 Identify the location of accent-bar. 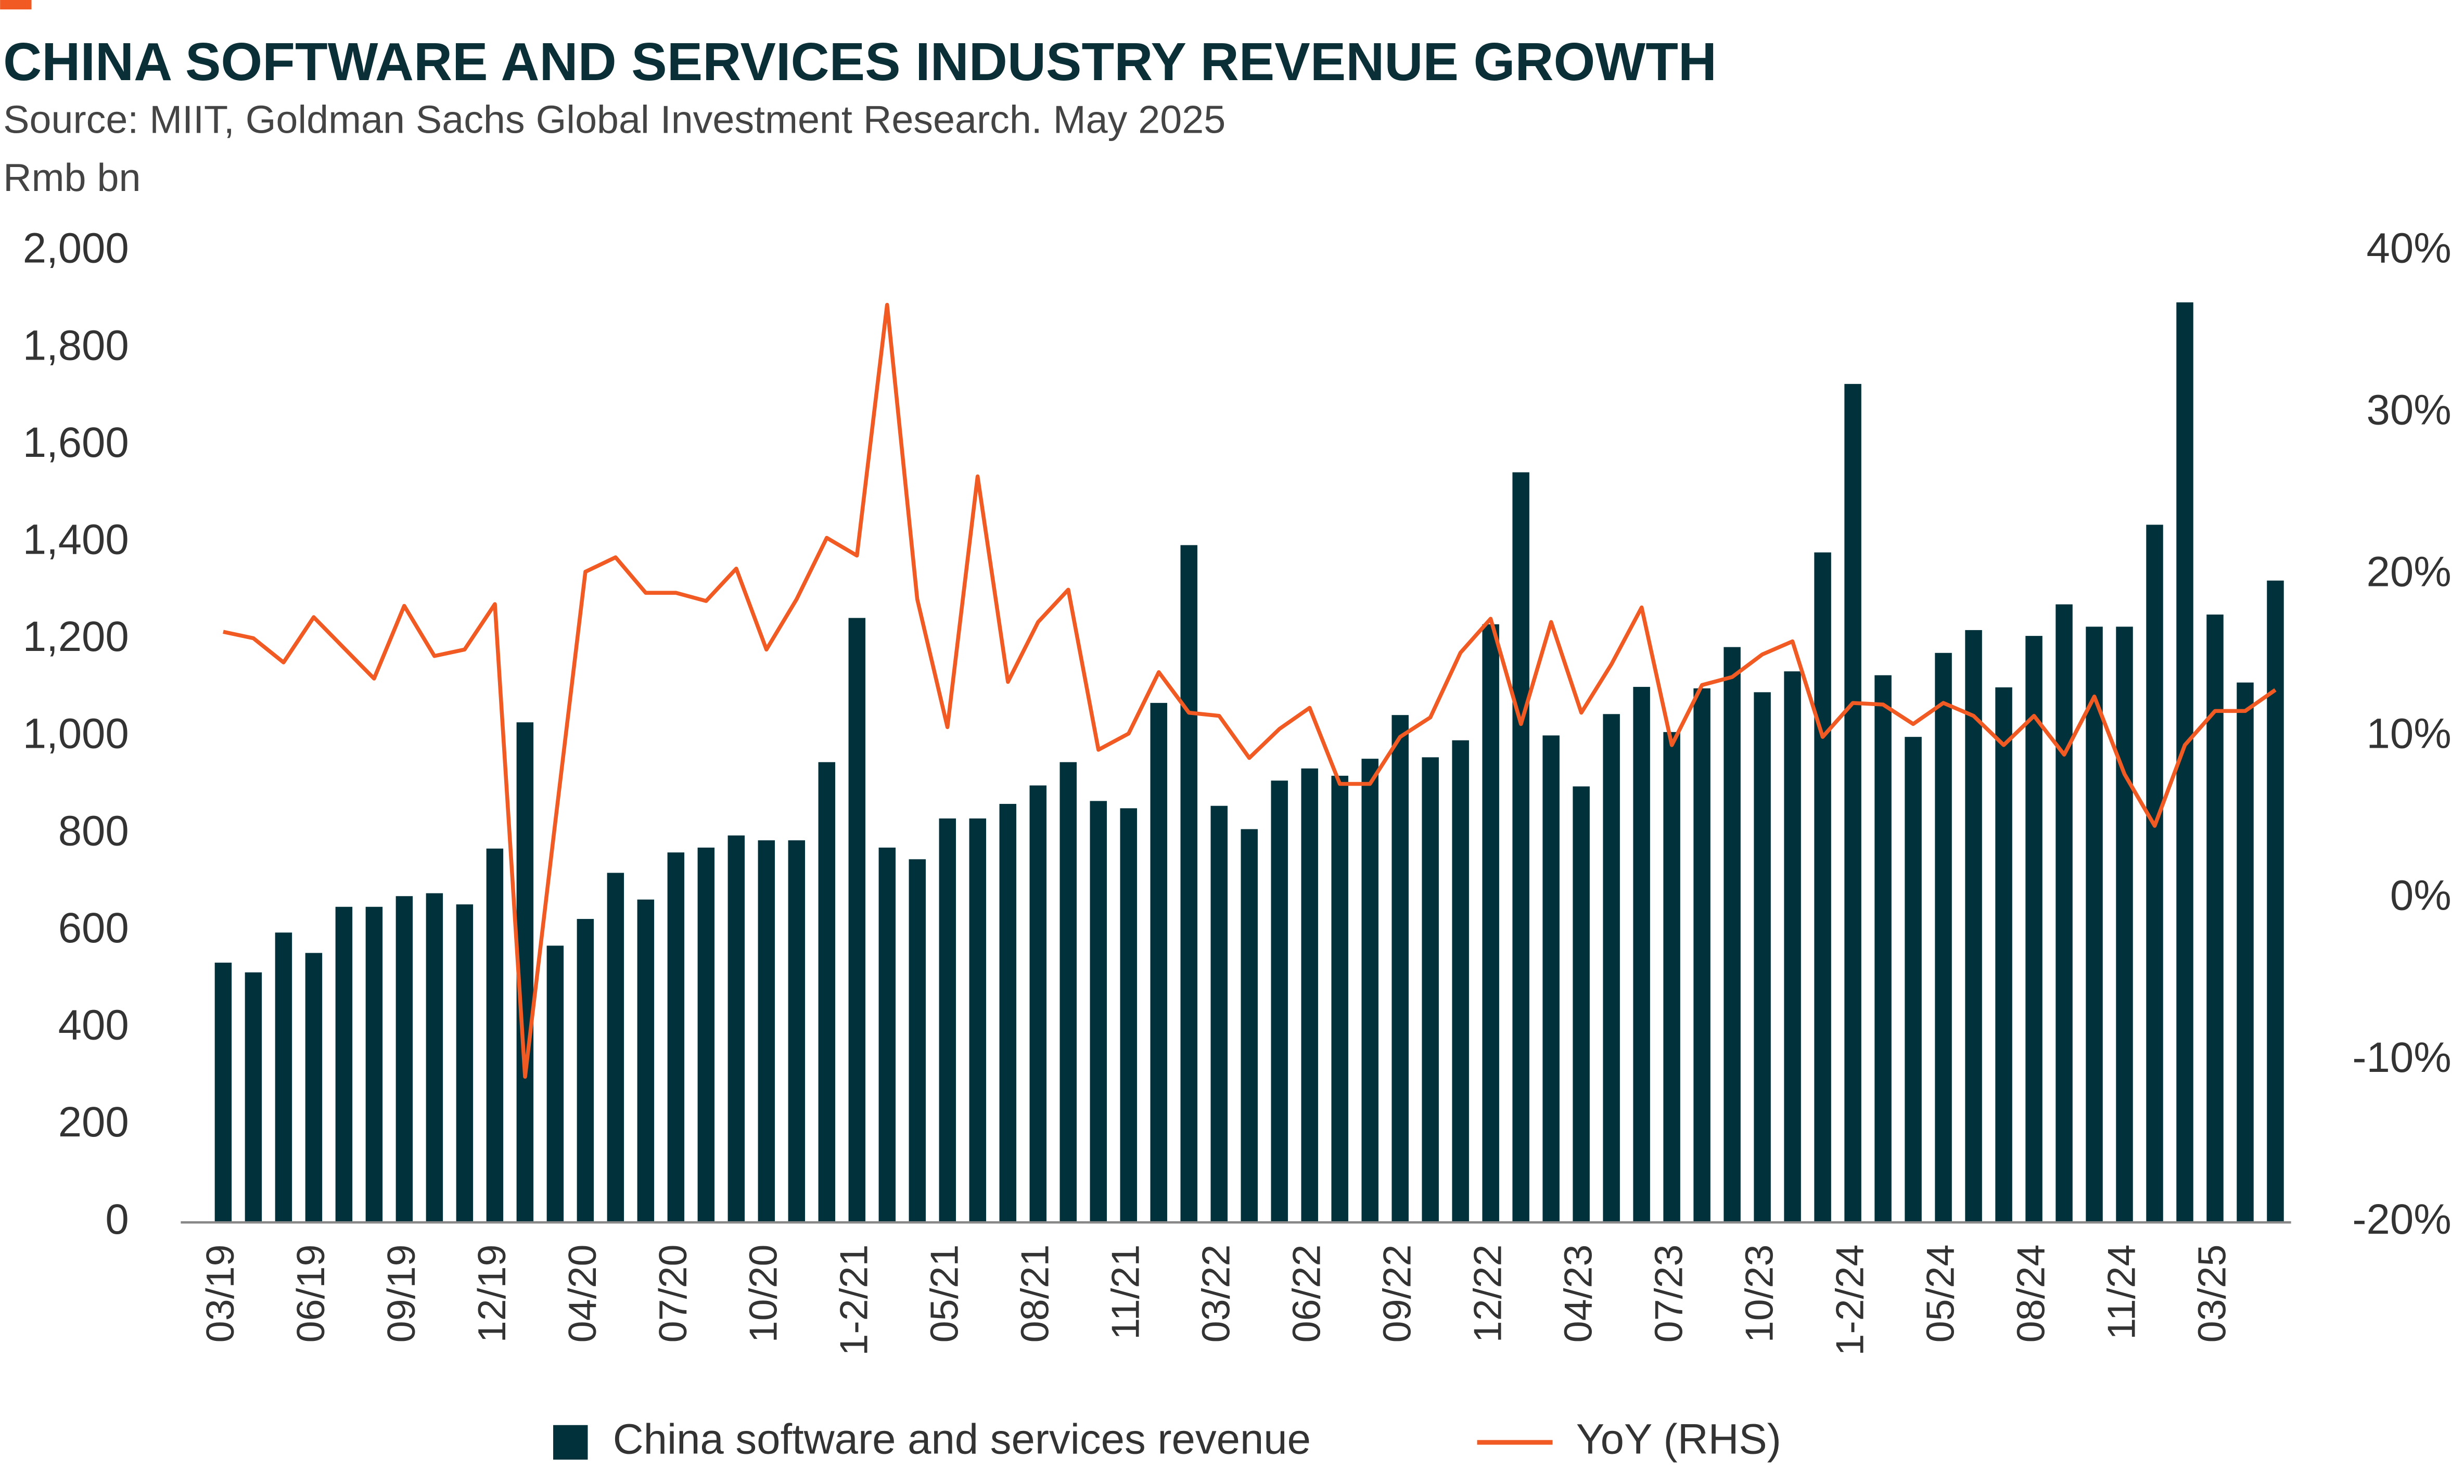
(16, 5).